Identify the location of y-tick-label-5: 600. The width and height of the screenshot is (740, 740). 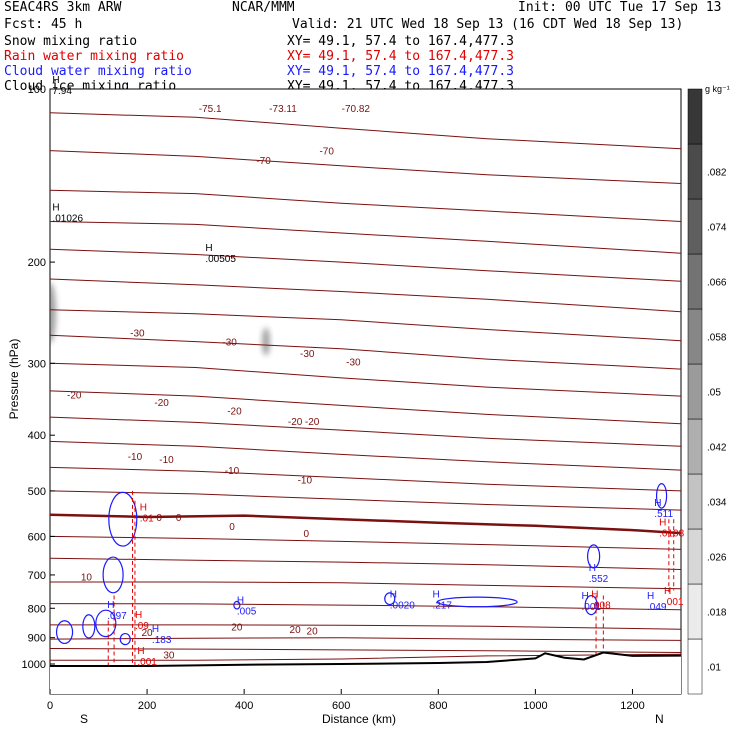
(37, 537).